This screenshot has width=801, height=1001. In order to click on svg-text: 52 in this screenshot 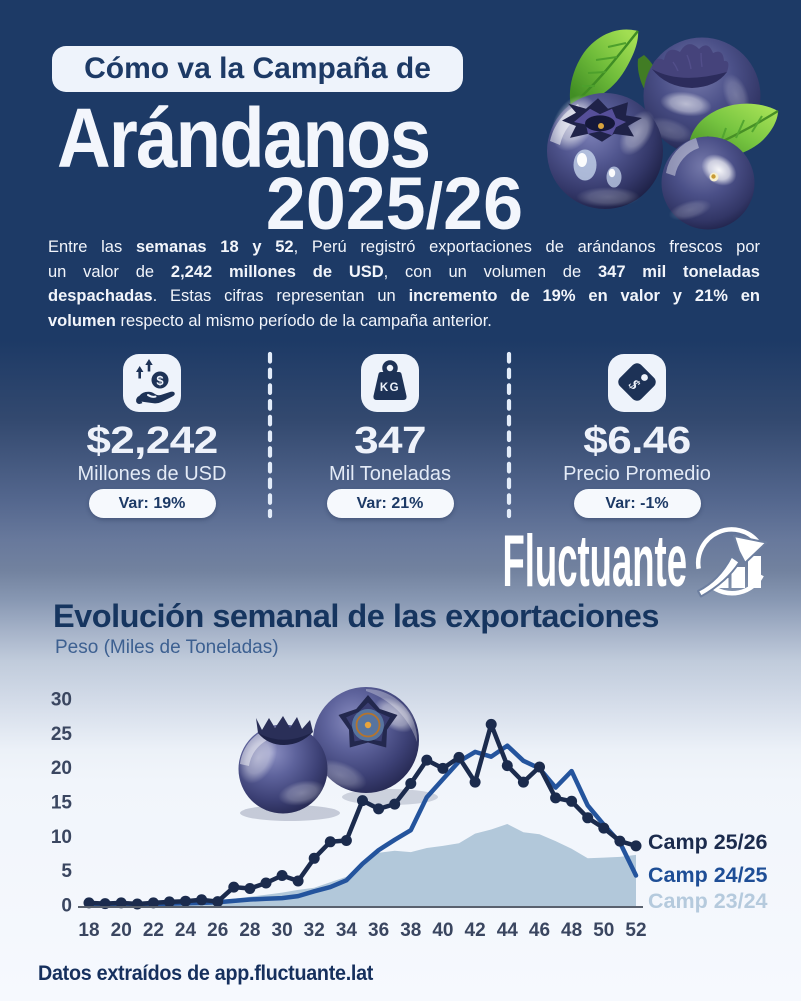, I will do `click(635, 930)`.